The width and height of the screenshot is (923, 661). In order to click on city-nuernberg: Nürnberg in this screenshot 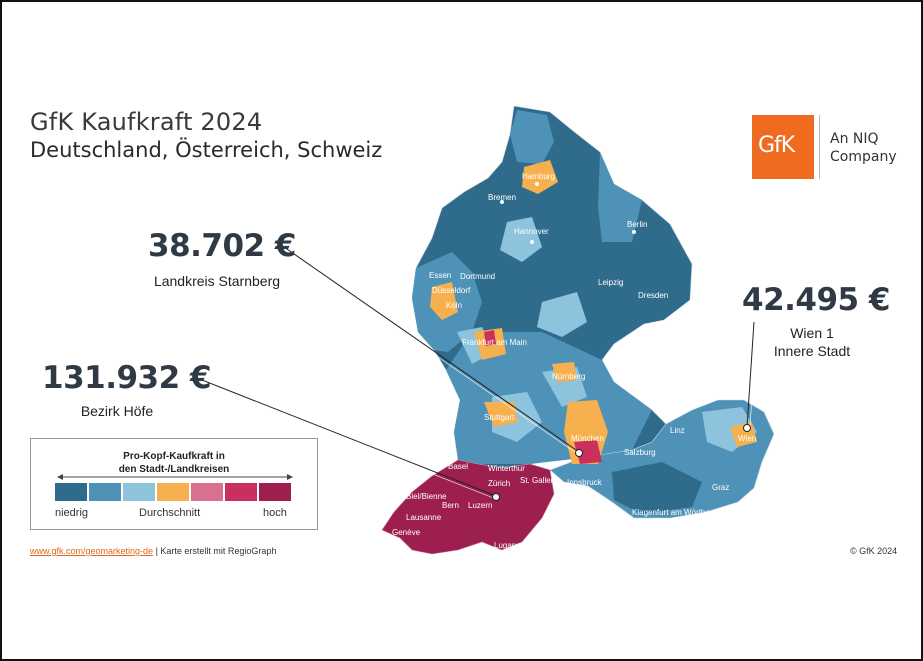, I will do `click(568, 376)`.